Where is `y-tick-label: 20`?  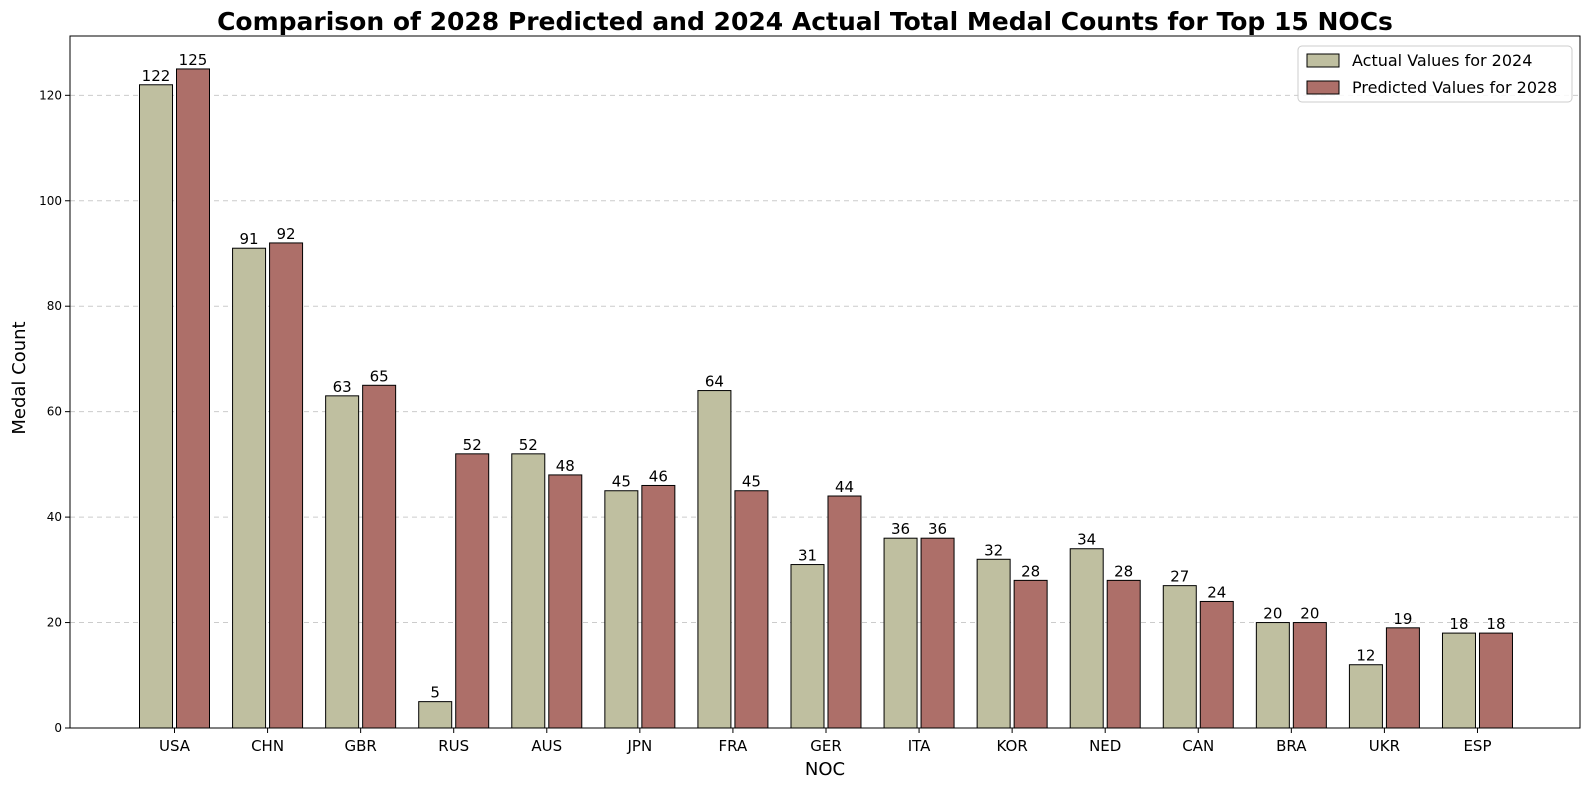 y-tick-label: 20 is located at coordinates (54, 623).